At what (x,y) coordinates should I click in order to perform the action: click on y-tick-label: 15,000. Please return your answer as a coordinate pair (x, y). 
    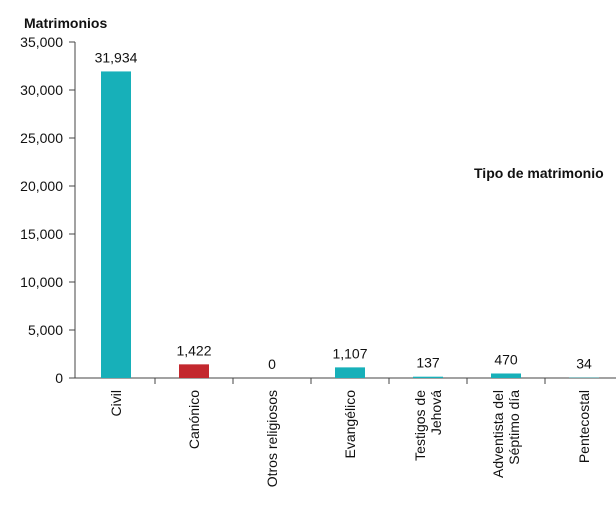
    Looking at the image, I should click on (41, 234).